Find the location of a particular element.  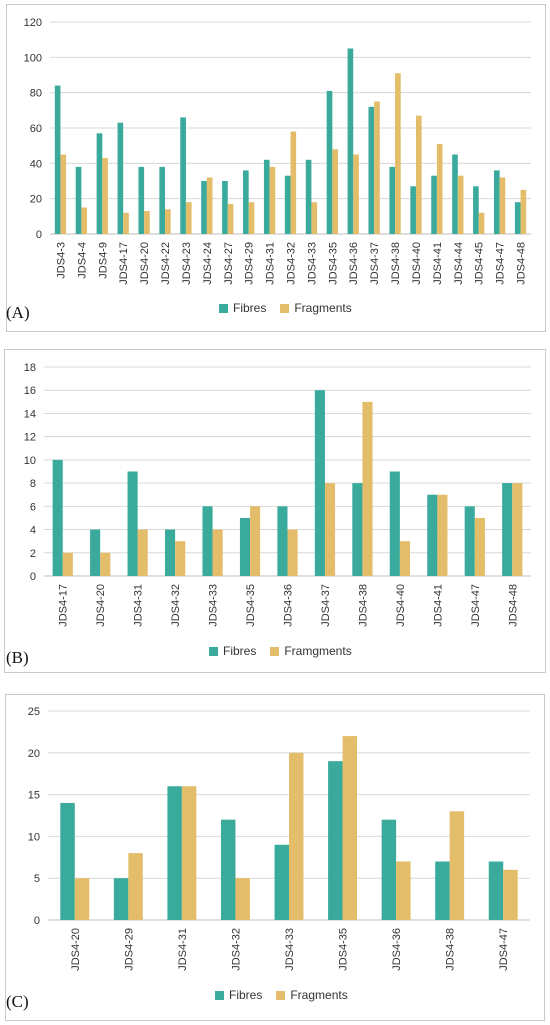

x-tick-label: JDS4-20 is located at coordinates (145, 263).